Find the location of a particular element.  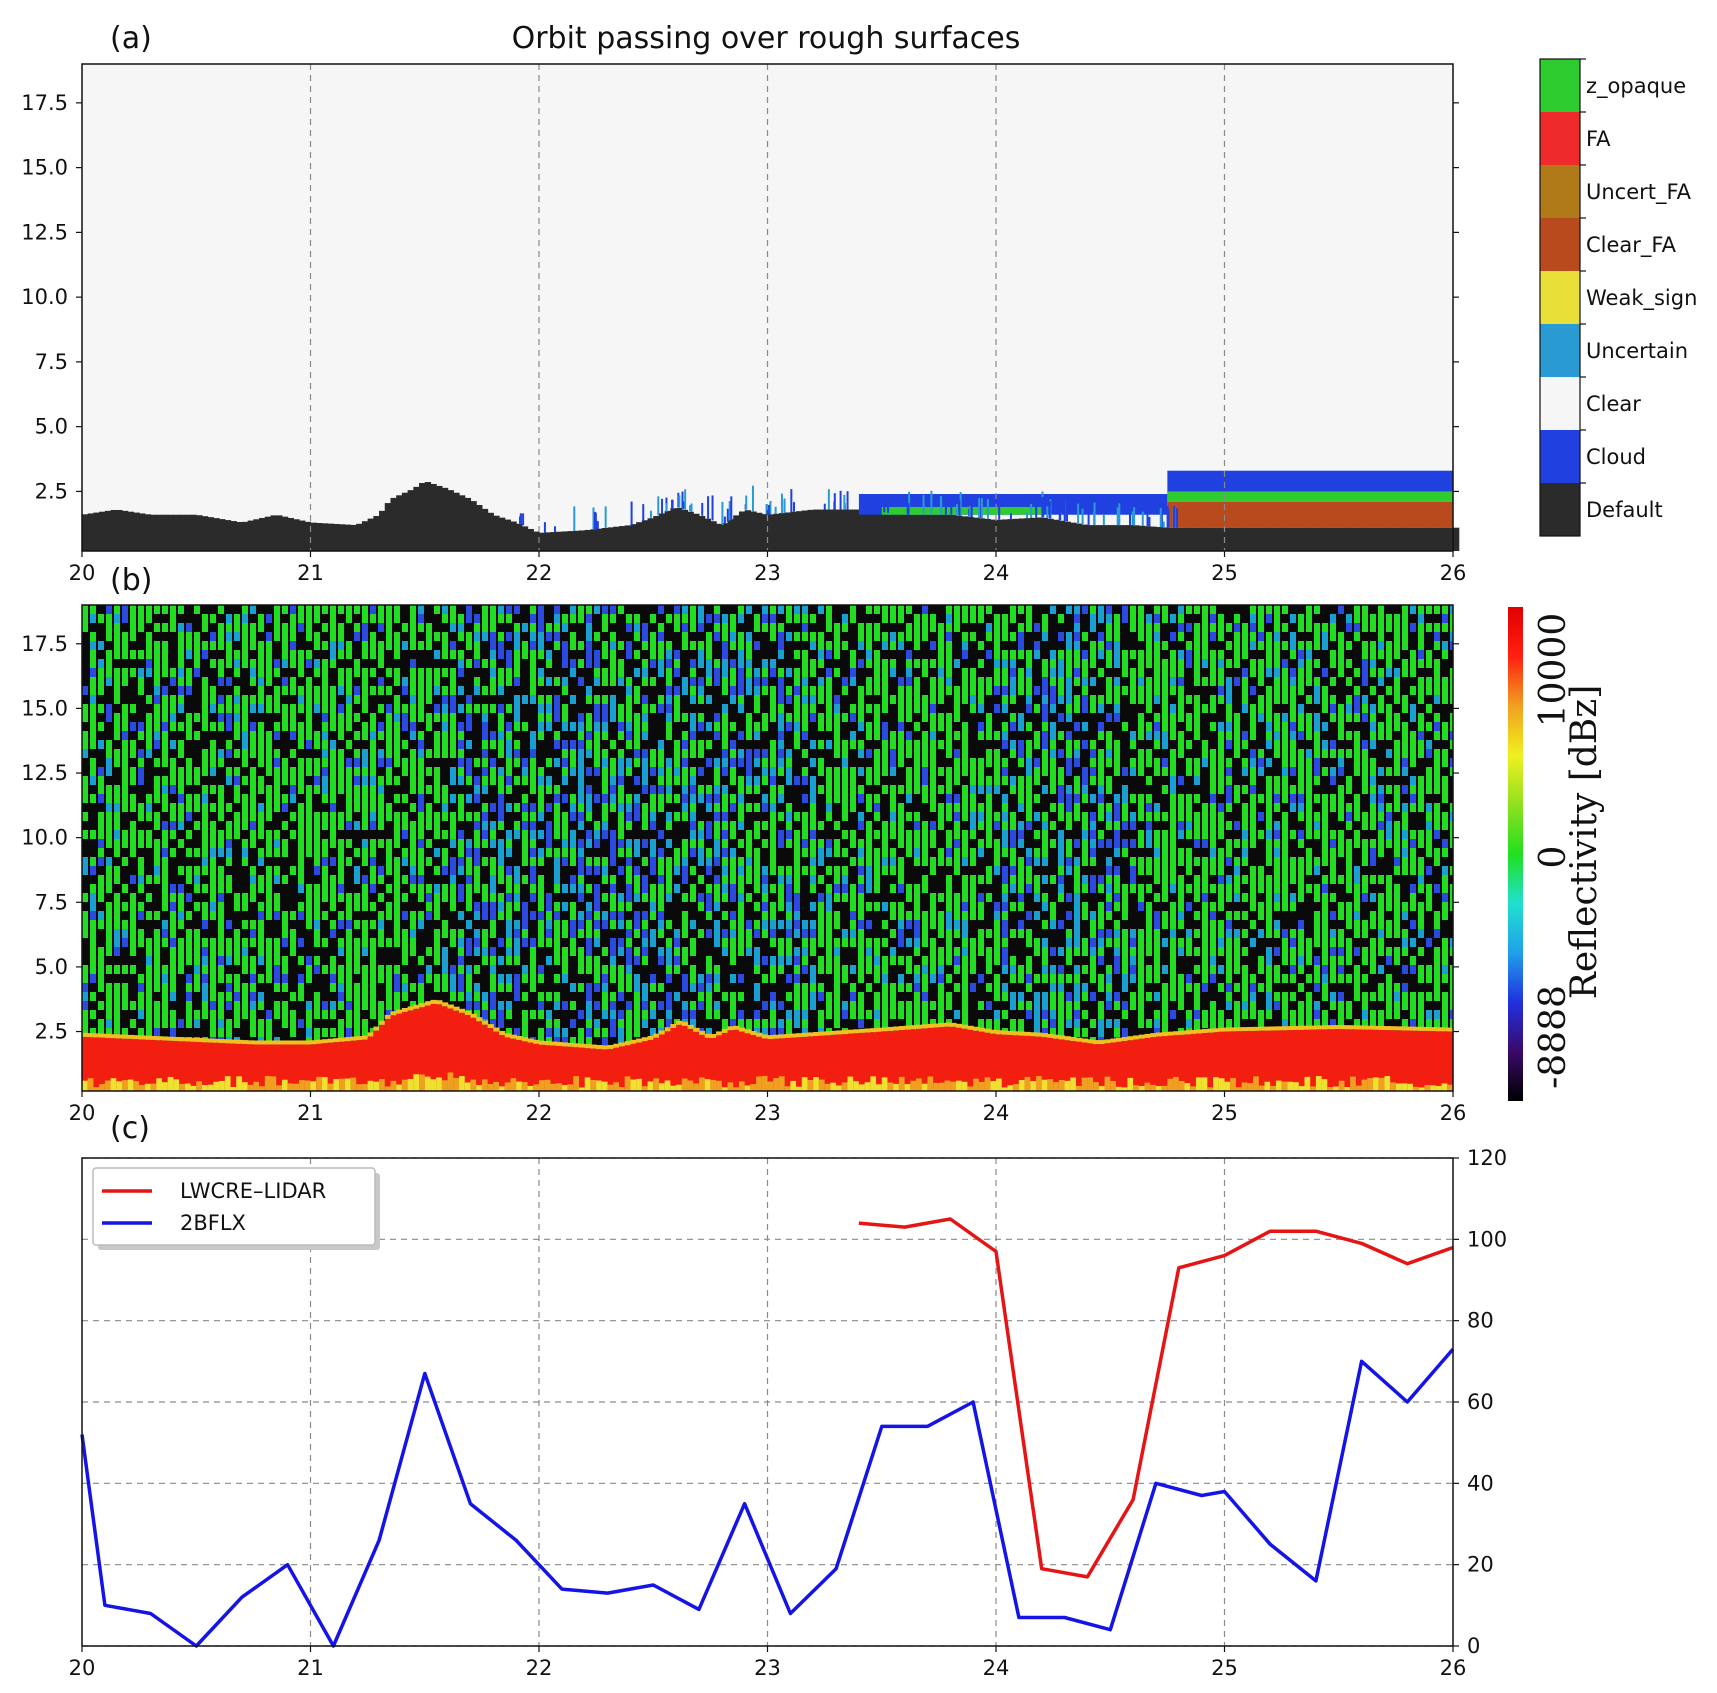

legend-frame is located at coordinates (1560, 297).